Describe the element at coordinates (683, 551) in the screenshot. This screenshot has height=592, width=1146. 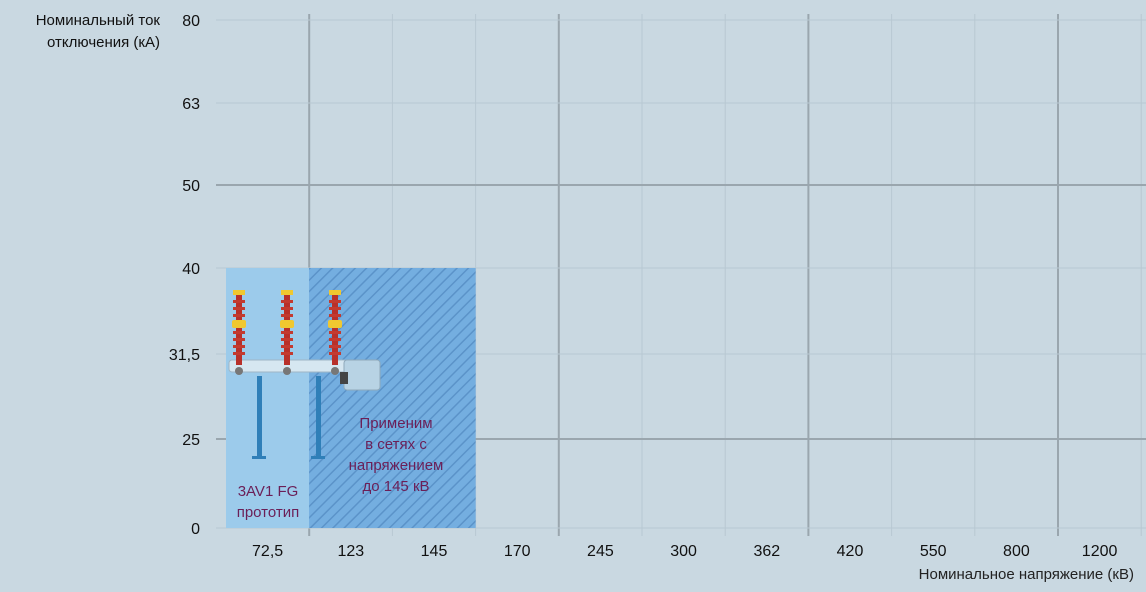
I see `x-tick-label: 300` at that location.